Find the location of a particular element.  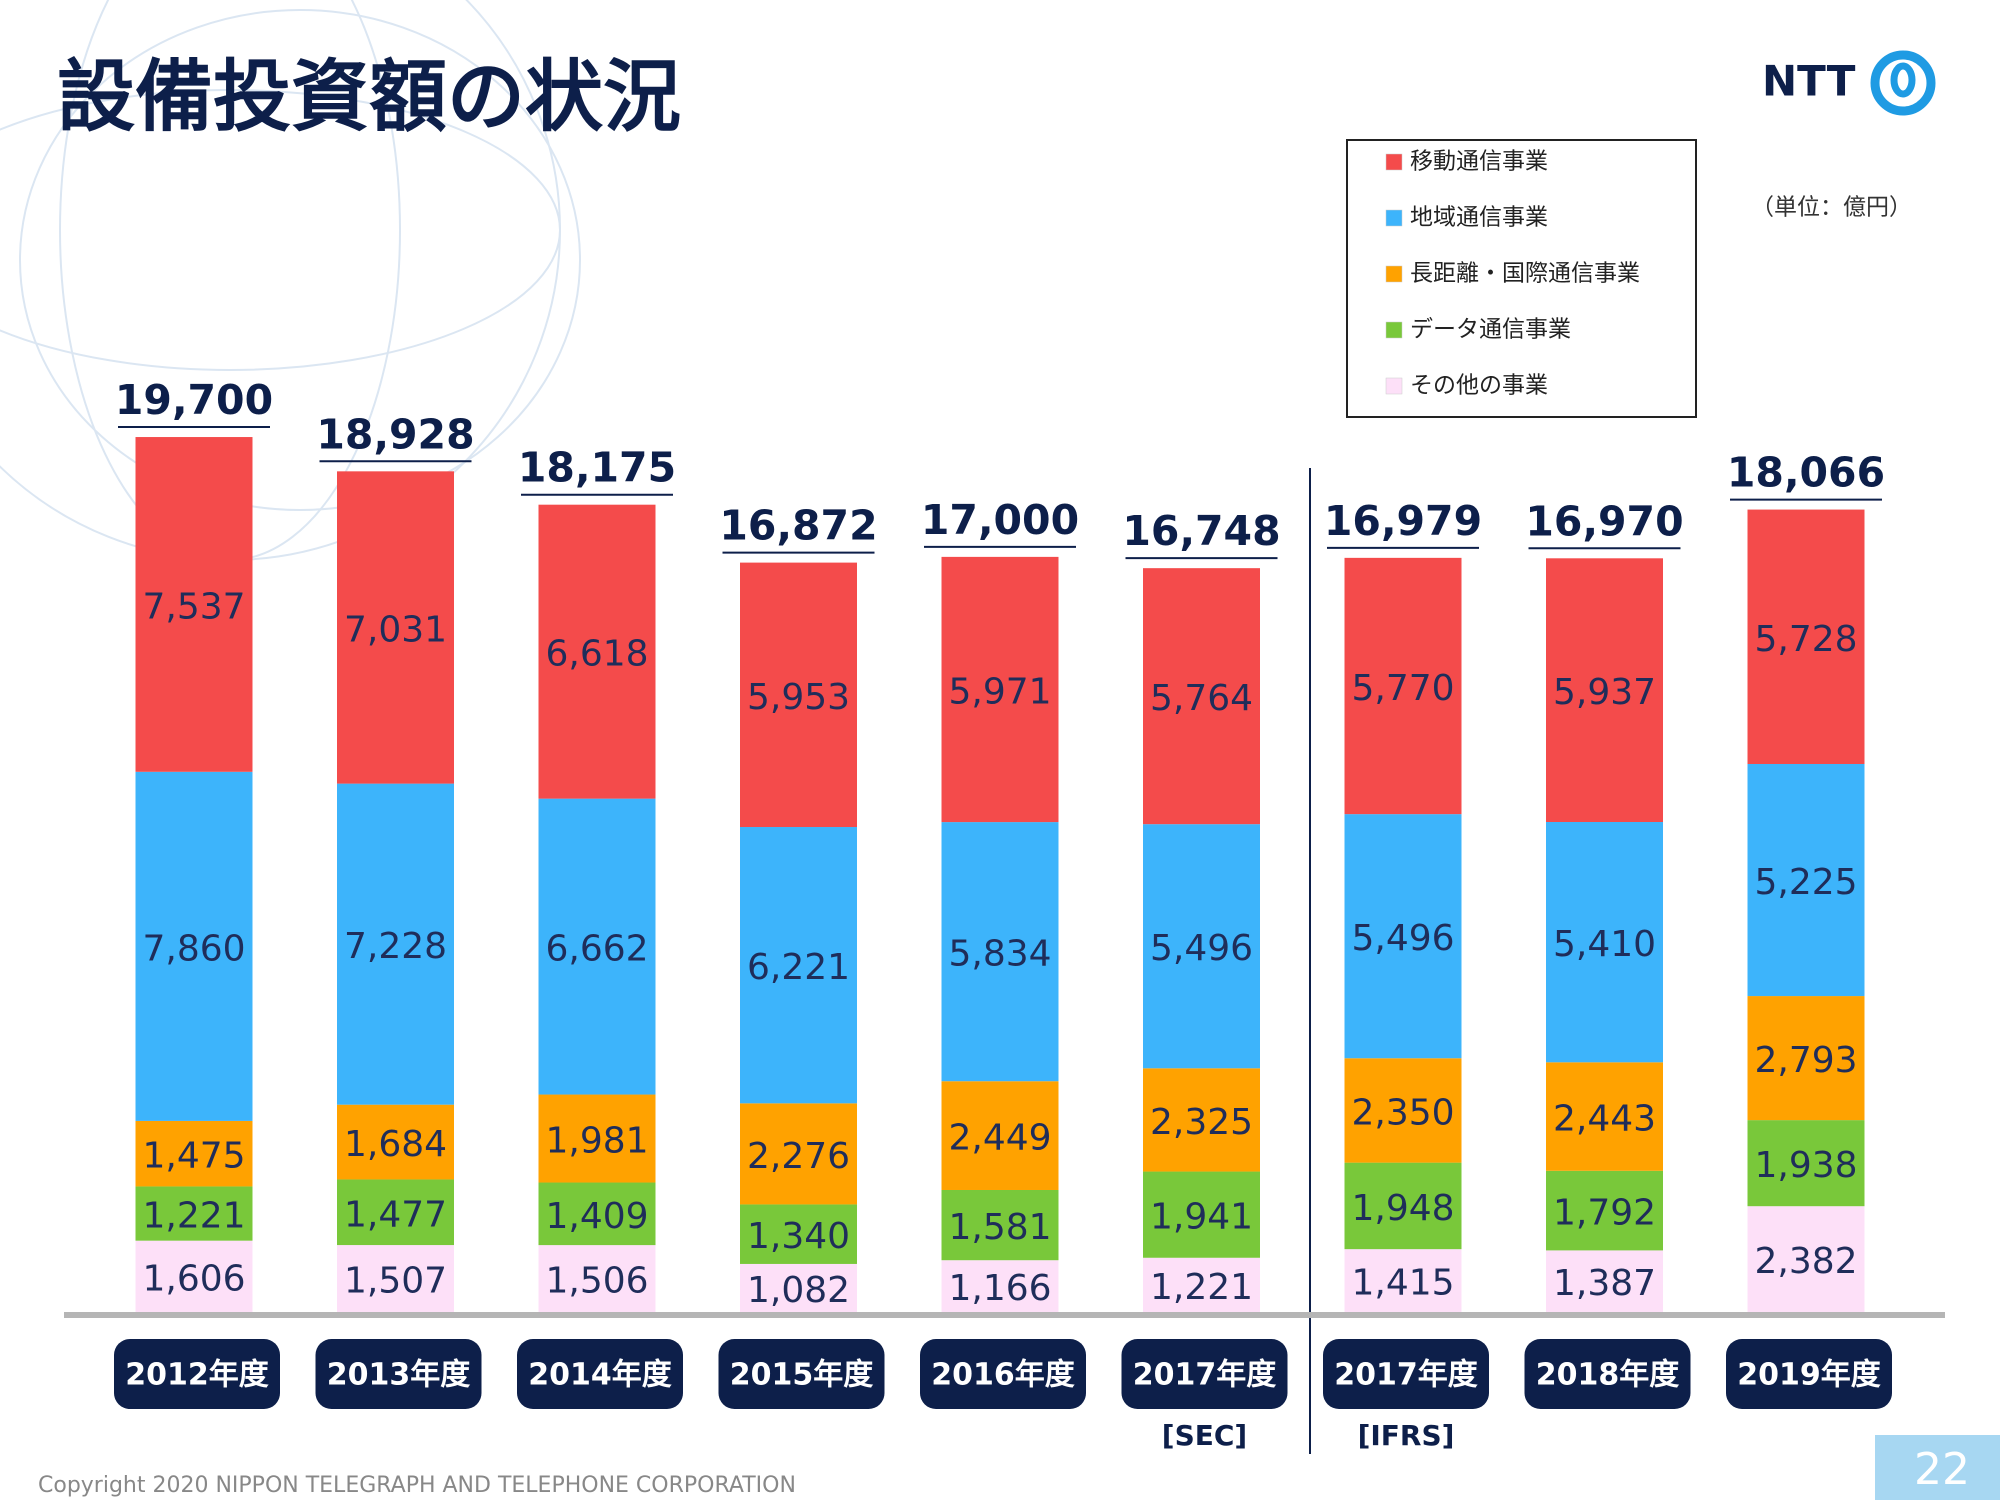

page-number: 22 is located at coordinates (1942, 1469).